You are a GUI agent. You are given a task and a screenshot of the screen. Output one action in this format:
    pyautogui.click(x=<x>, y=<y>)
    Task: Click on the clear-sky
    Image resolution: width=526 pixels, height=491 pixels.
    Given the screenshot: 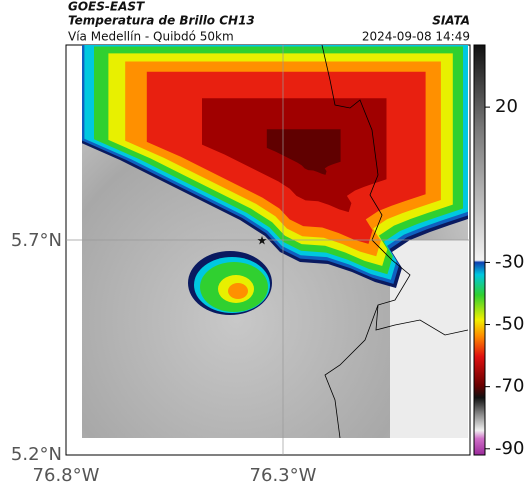 What is the action you would take?
    pyautogui.click(x=429, y=339)
    